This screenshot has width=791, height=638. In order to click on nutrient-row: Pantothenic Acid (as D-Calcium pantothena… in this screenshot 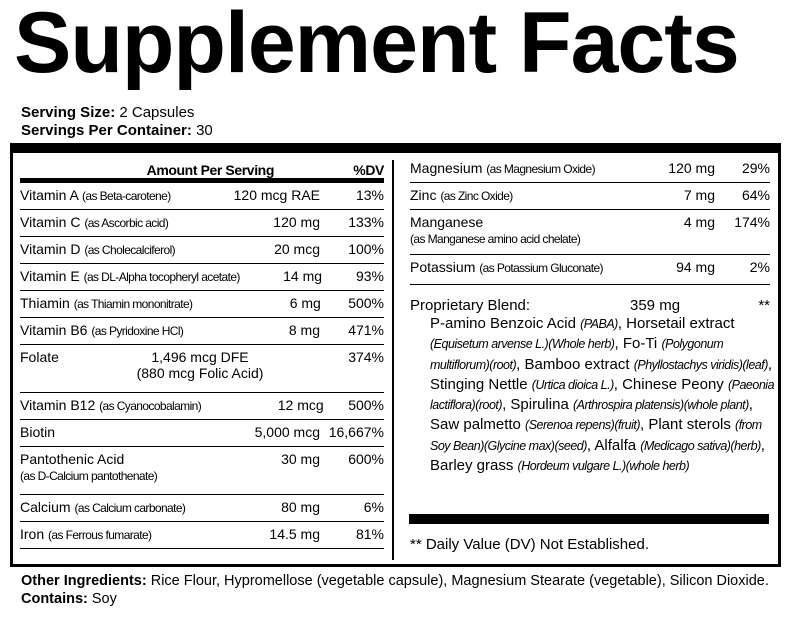, I will do `click(202, 471)`.